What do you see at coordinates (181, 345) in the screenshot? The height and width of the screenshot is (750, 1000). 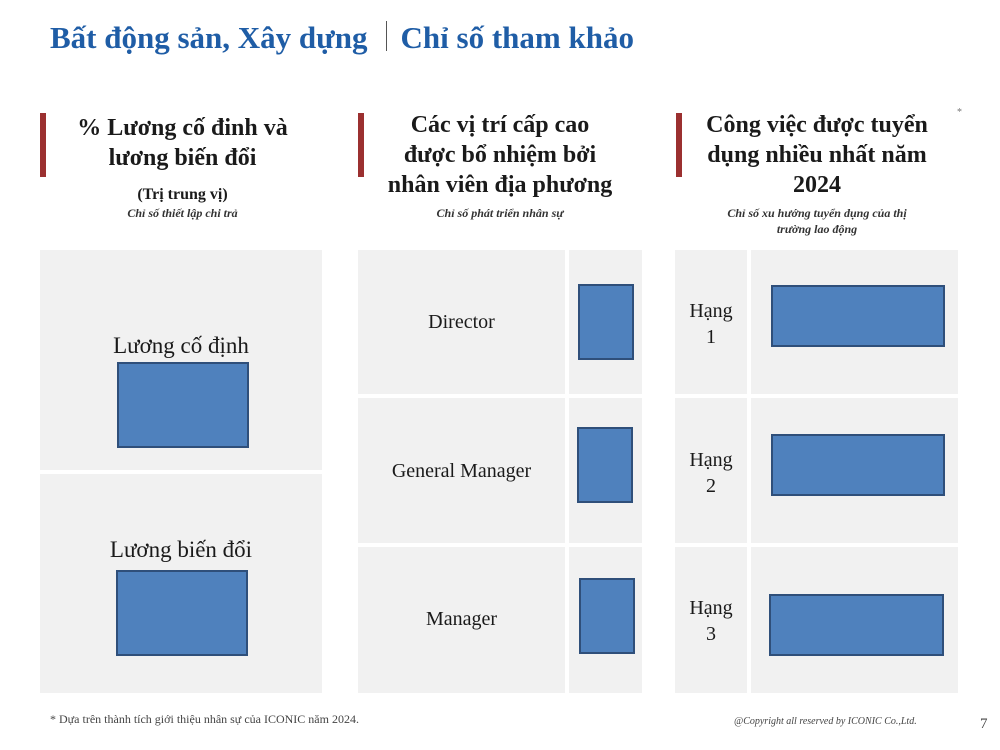 I see `fixed-salary-label: Lương cố định` at bounding box center [181, 345].